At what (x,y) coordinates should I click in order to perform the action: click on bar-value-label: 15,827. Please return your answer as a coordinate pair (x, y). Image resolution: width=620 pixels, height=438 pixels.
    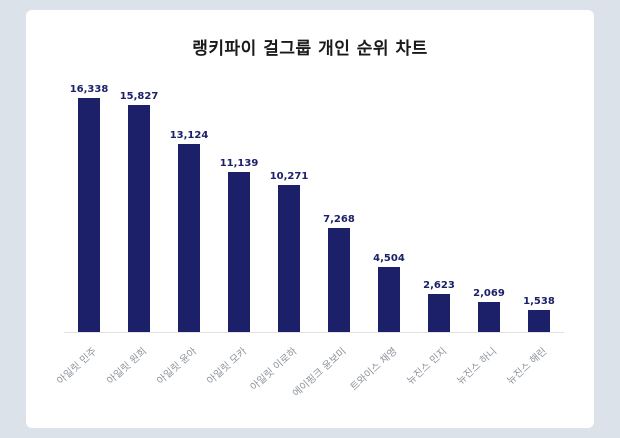
    Looking at the image, I should click on (139, 96).